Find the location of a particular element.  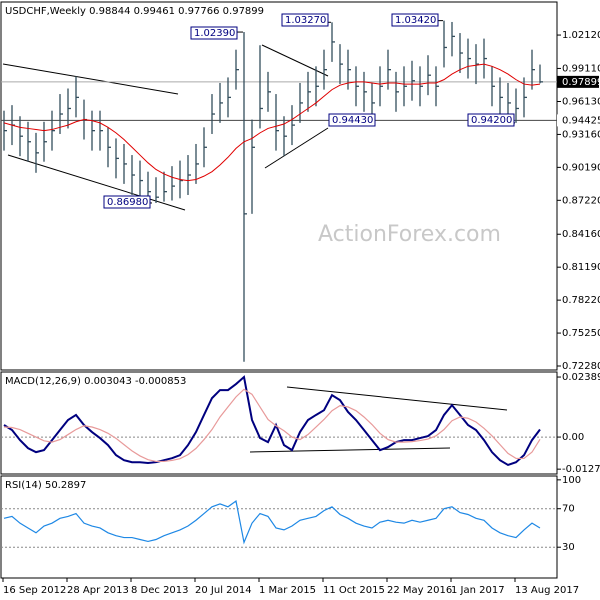

y-tick-label: 0.75250 is located at coordinates (581, 333).